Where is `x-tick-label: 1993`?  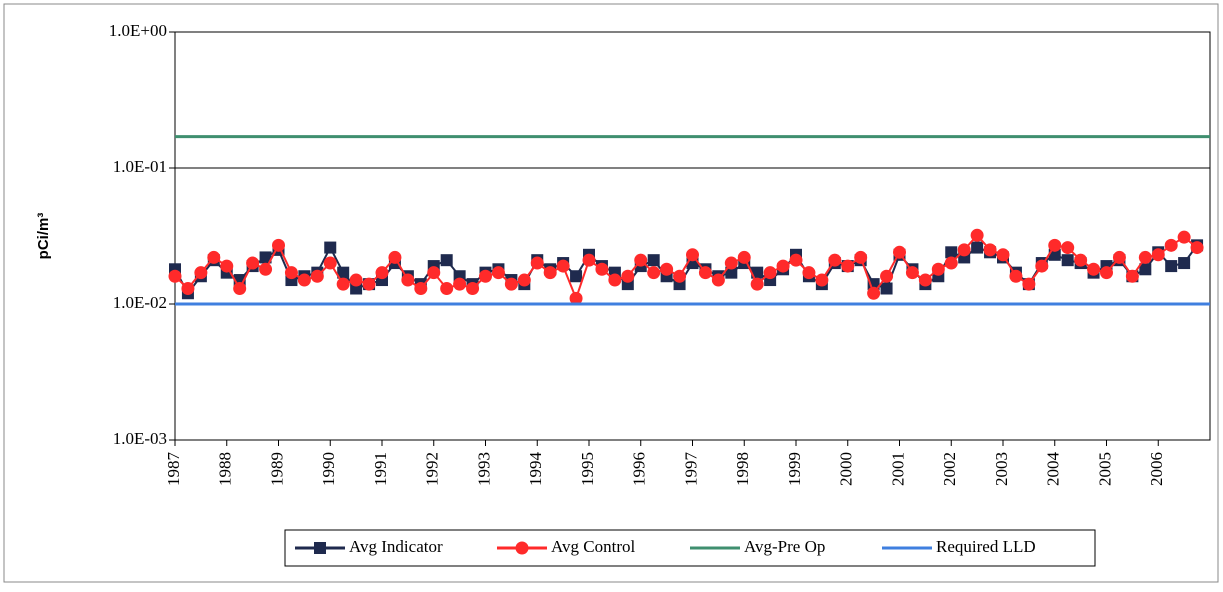 x-tick-label: 1993 is located at coordinates (483, 469).